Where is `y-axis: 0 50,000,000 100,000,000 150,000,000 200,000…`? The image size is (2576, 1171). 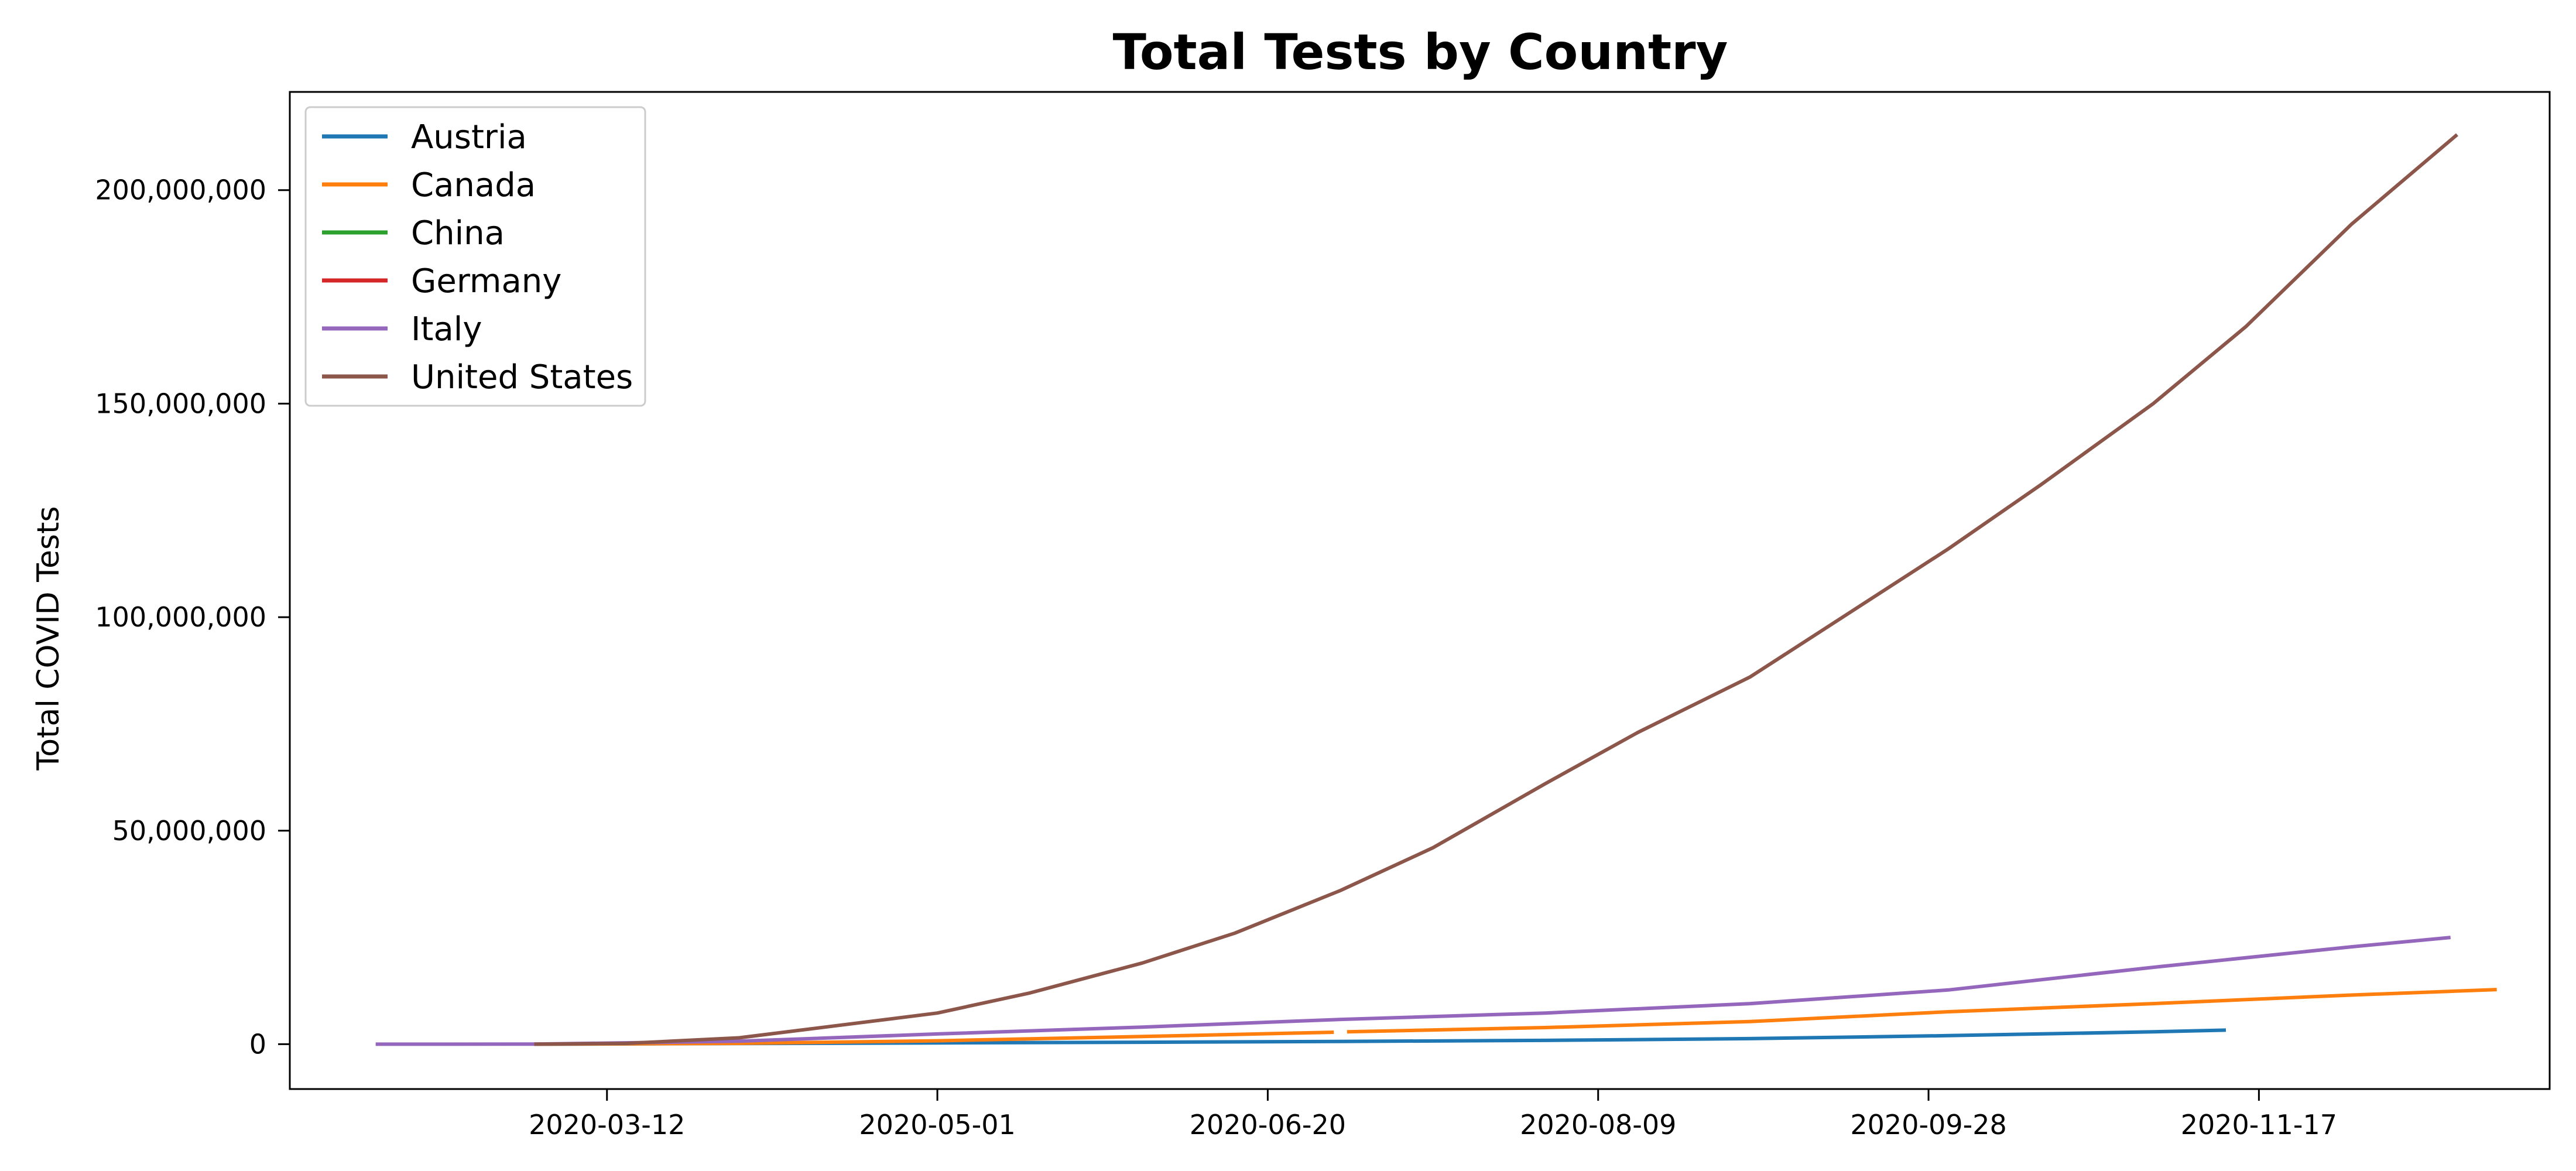
y-axis: 0 50,000,000 100,000,000 150,000,000 200,000… is located at coordinates (192, 617).